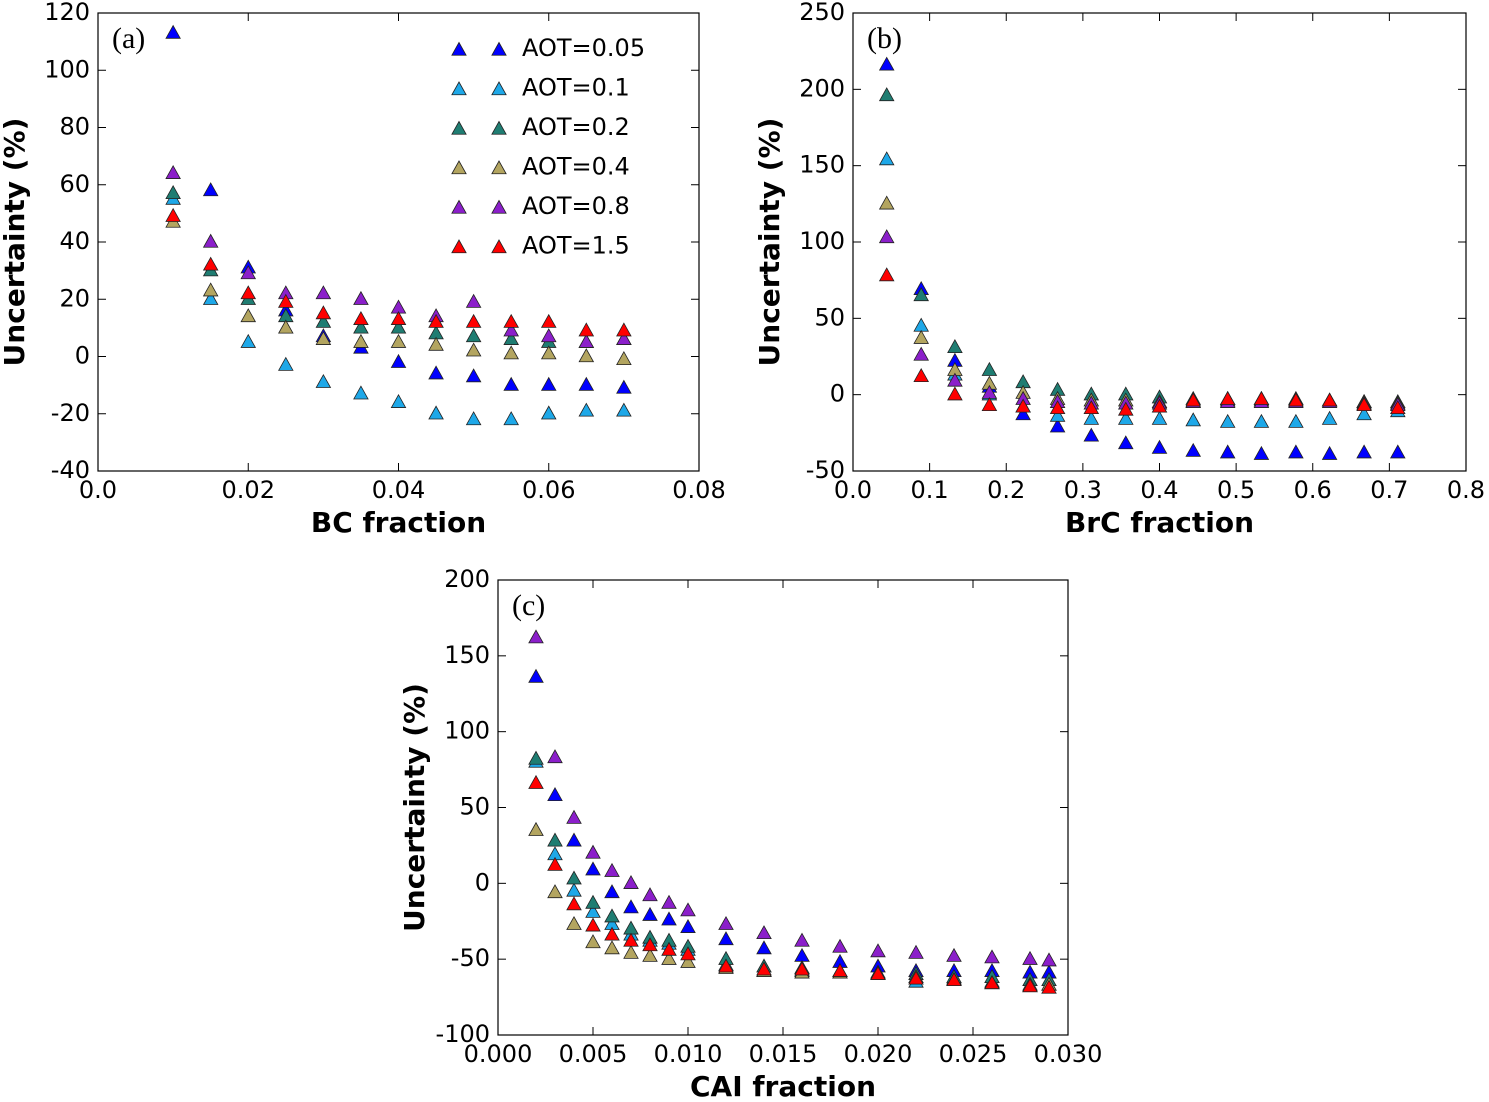 This screenshot has width=1489, height=1102. Describe the element at coordinates (822, 165) in the screenshot. I see `y-tick-label: 150` at that location.